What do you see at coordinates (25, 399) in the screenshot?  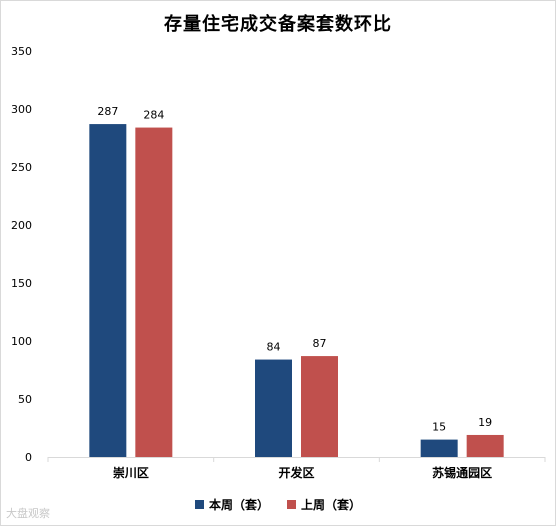 I see `y-tick-label: 50` at bounding box center [25, 399].